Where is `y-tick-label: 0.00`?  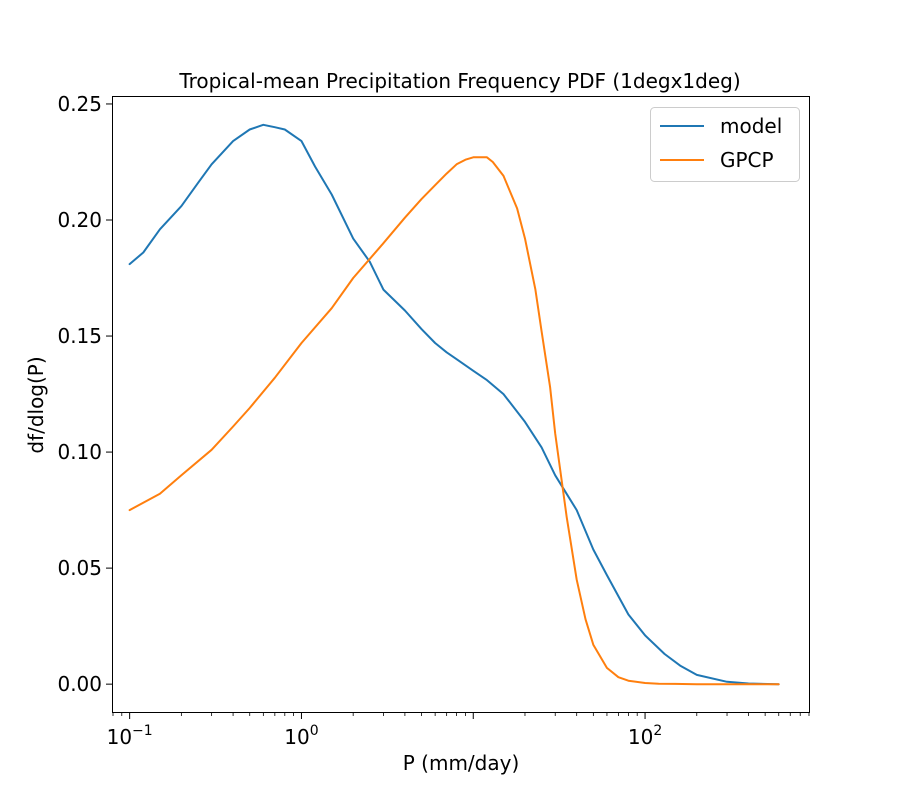
y-tick-label: 0.00 is located at coordinates (79, 684).